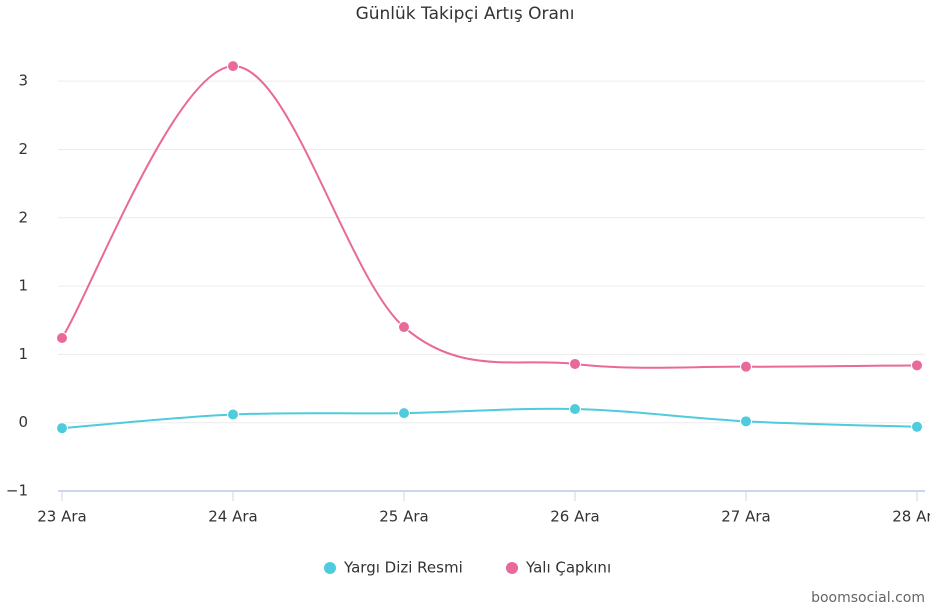 The width and height of the screenshot is (930, 614). Describe the element at coordinates (568, 568) in the screenshot. I see `legend-label: Yalı Çapkını` at that location.